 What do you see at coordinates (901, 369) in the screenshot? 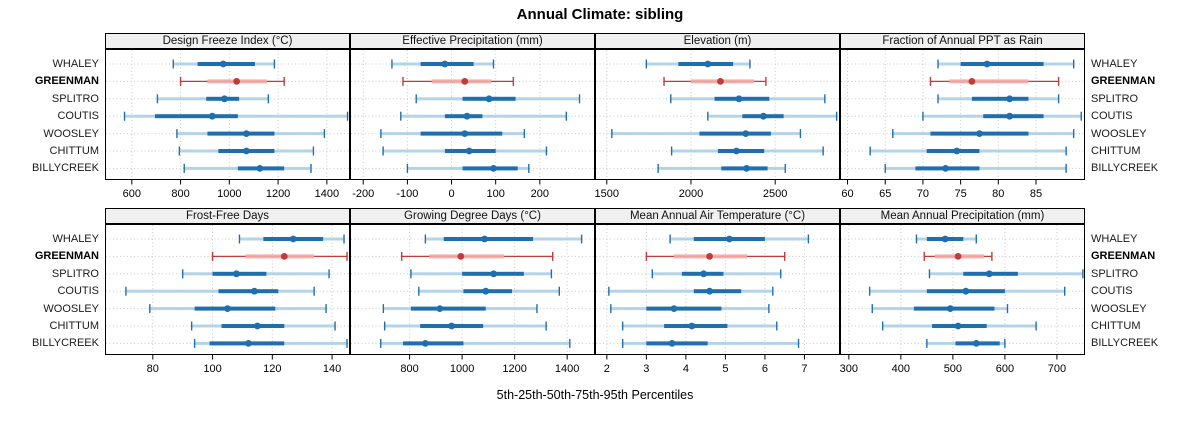
I see `tick-label: 400` at bounding box center [901, 369].